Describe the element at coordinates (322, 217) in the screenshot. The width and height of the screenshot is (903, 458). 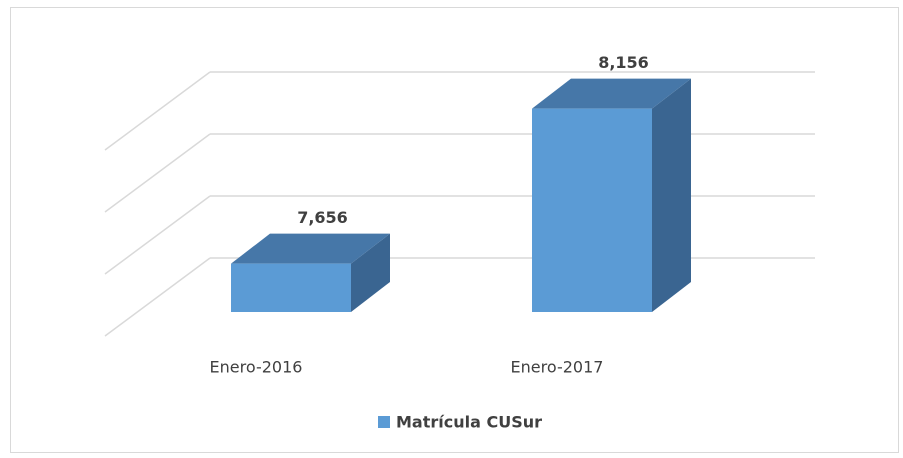
I see `data-label: 7,656` at that location.